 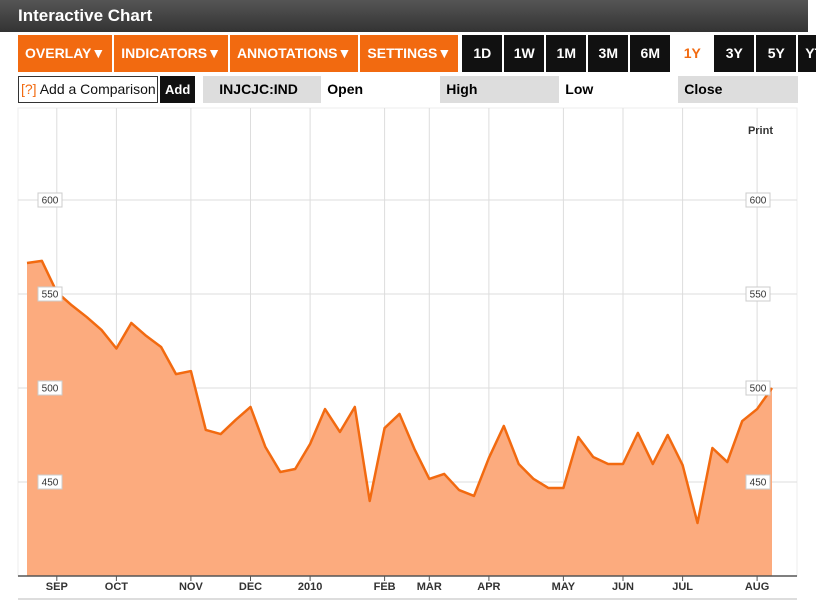 I want to click on x-tick-label: NOV, so click(x=191, y=587).